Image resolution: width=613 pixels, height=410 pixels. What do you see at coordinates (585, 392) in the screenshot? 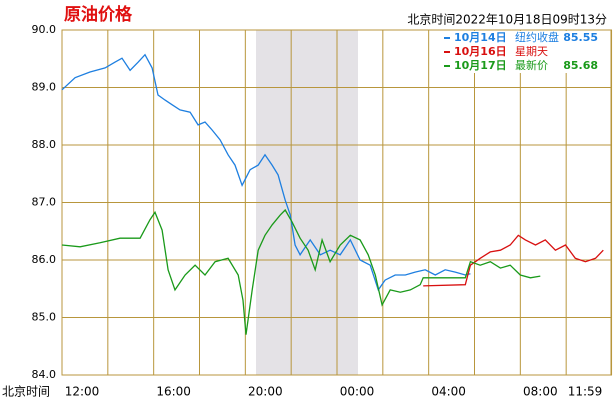
I see `x-tick-label: 11:59` at bounding box center [585, 392].